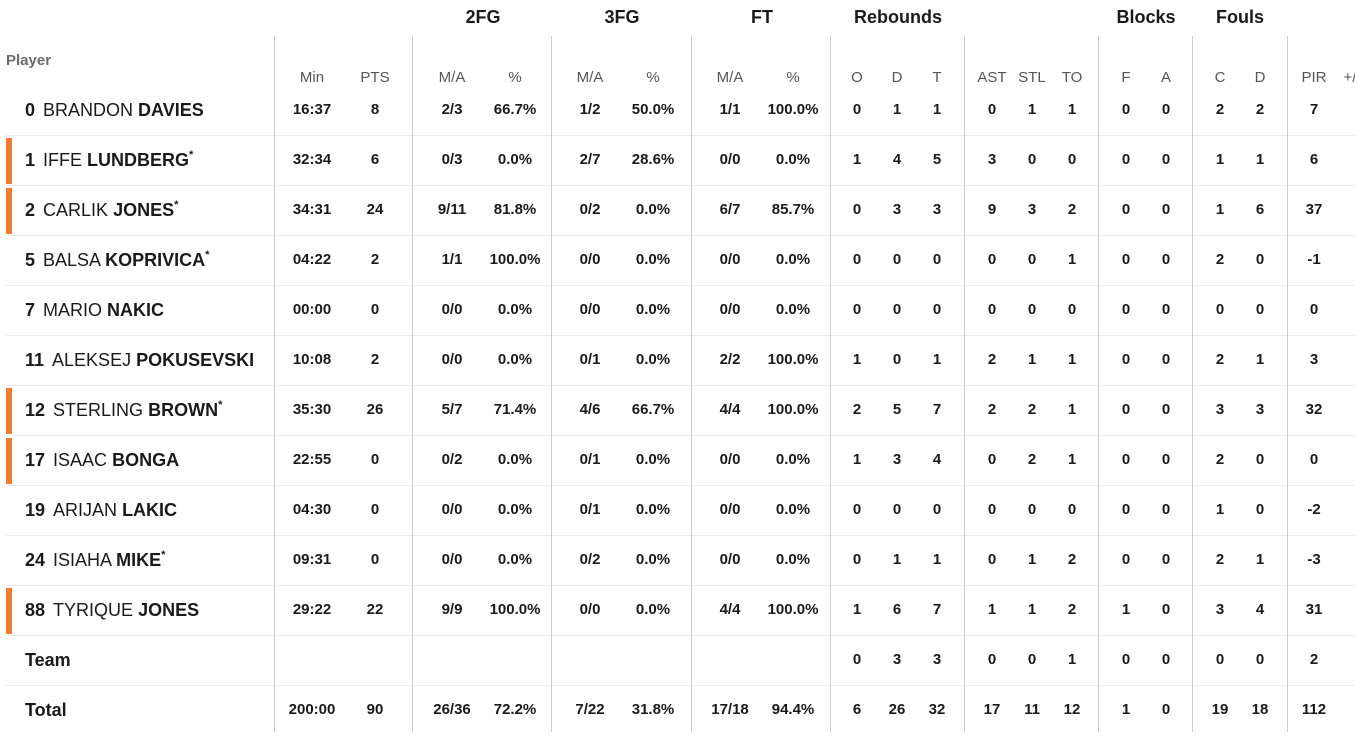  Describe the element at coordinates (101, 210) in the screenshot. I see `player-name-link: 2 CARLIK JONES*` at that location.